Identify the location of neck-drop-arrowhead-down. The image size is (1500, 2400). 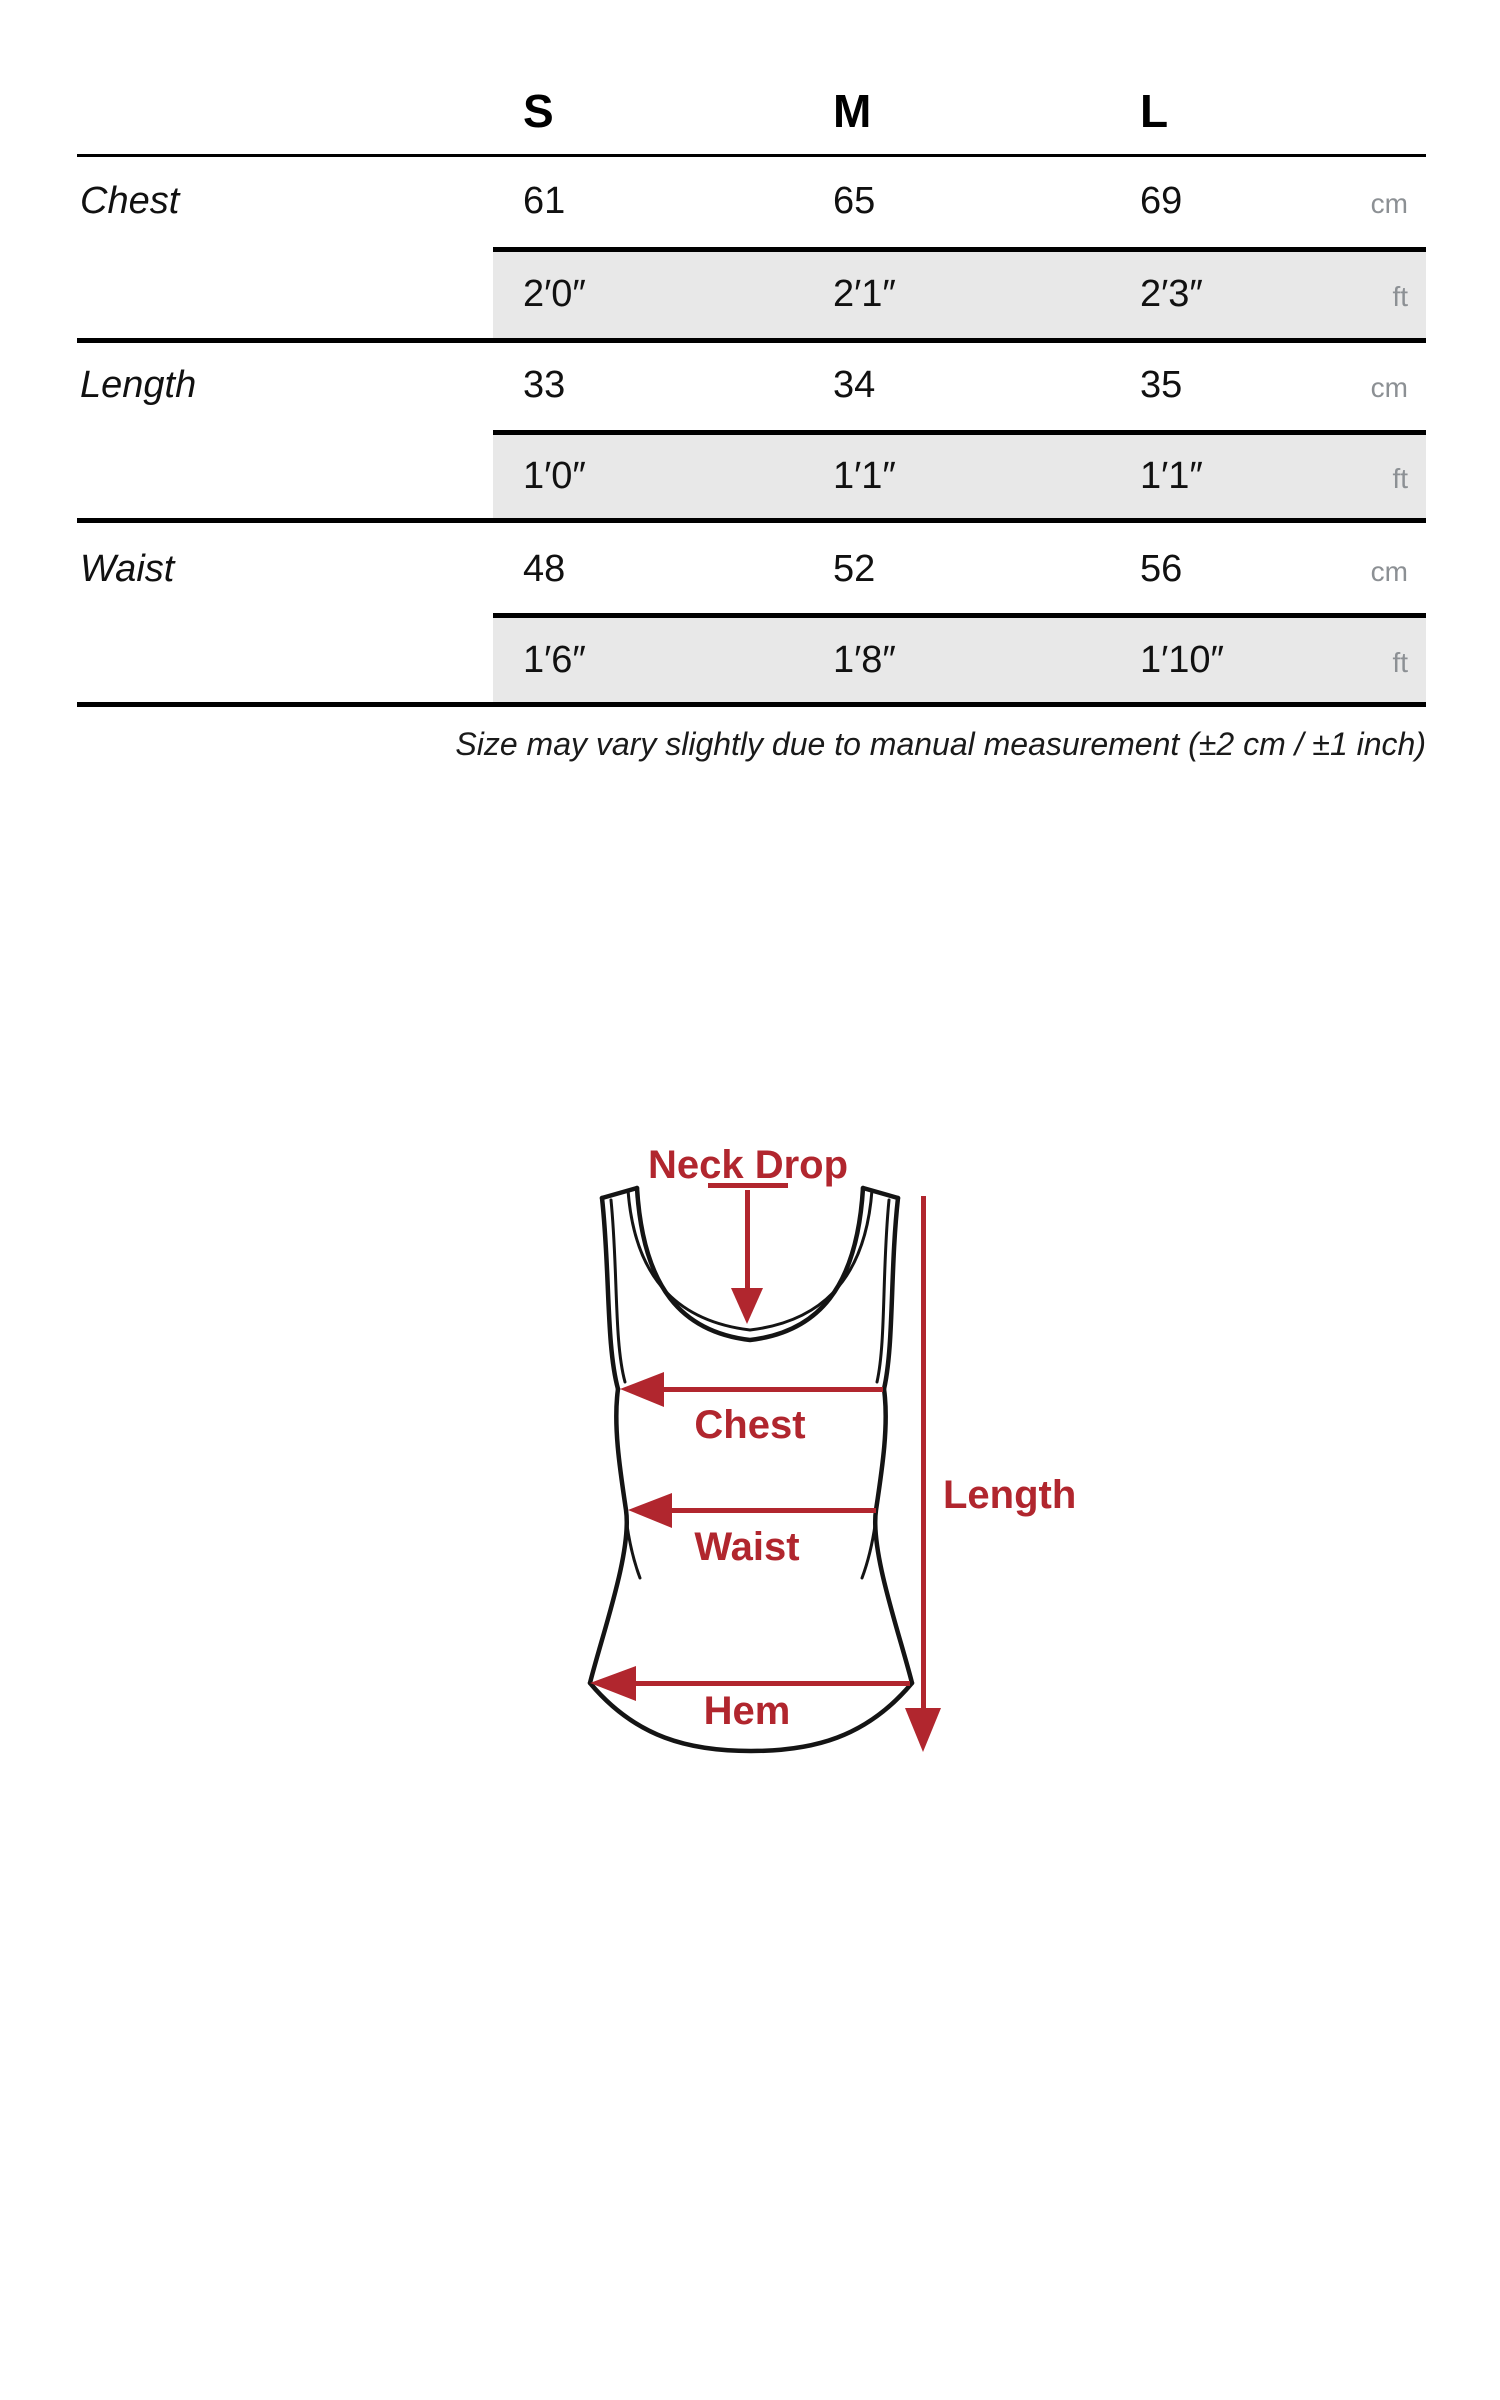
(747, 1306).